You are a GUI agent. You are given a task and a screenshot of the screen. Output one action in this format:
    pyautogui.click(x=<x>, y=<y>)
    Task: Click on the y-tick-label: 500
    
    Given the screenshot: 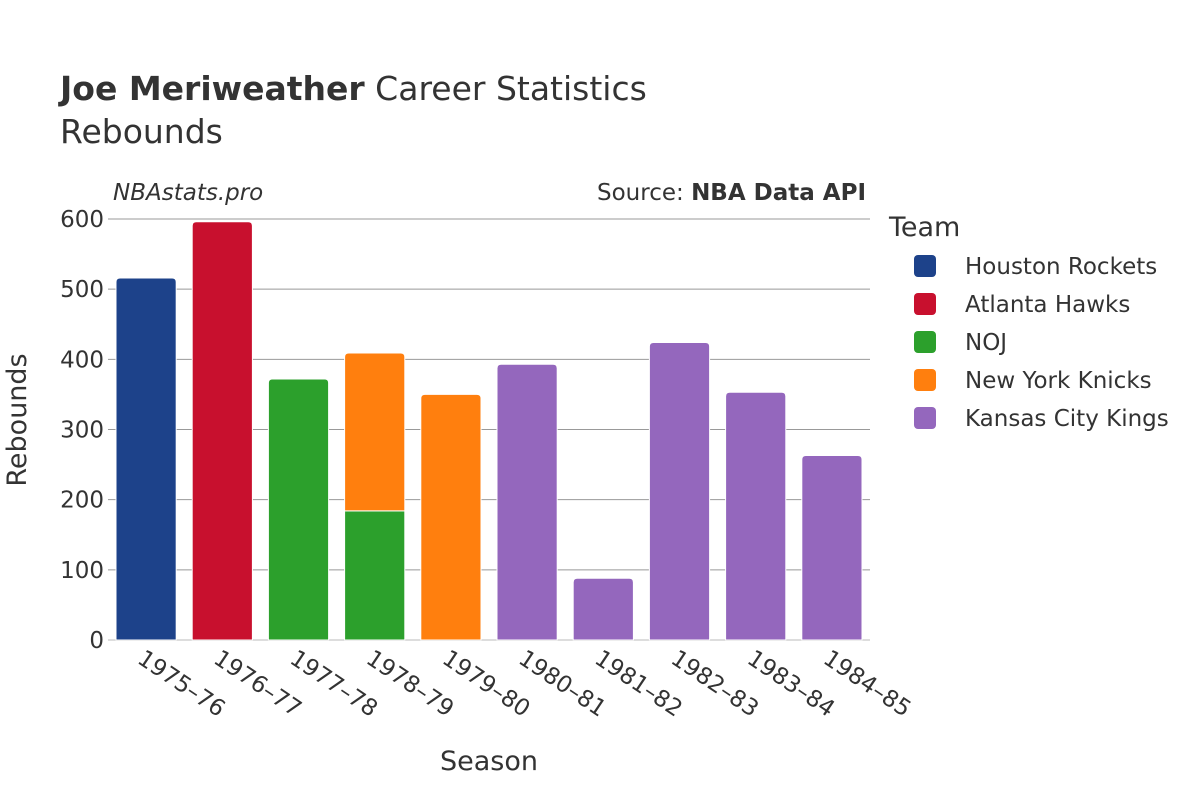 What is the action you would take?
    pyautogui.click(x=82, y=290)
    